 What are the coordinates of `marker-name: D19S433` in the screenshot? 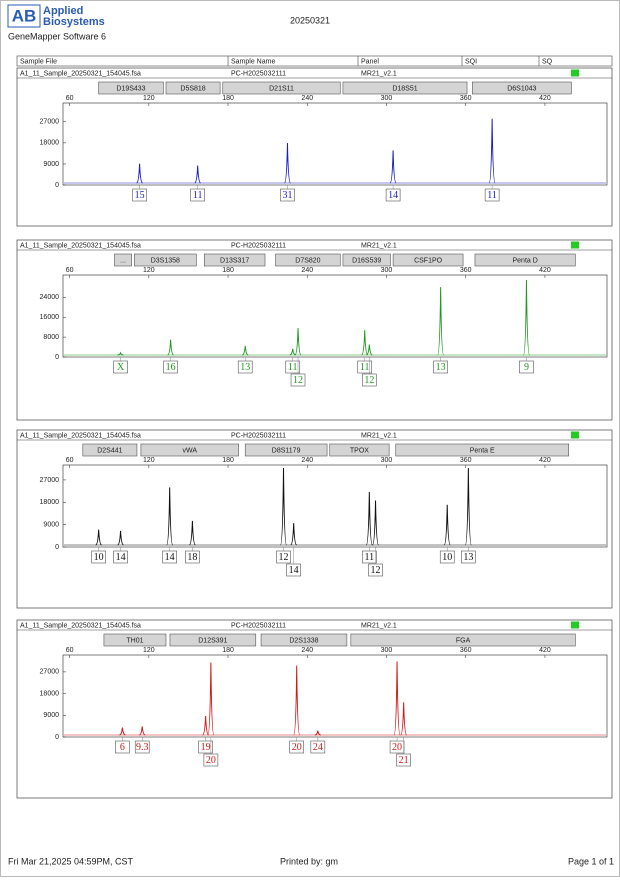 It's located at (130, 88).